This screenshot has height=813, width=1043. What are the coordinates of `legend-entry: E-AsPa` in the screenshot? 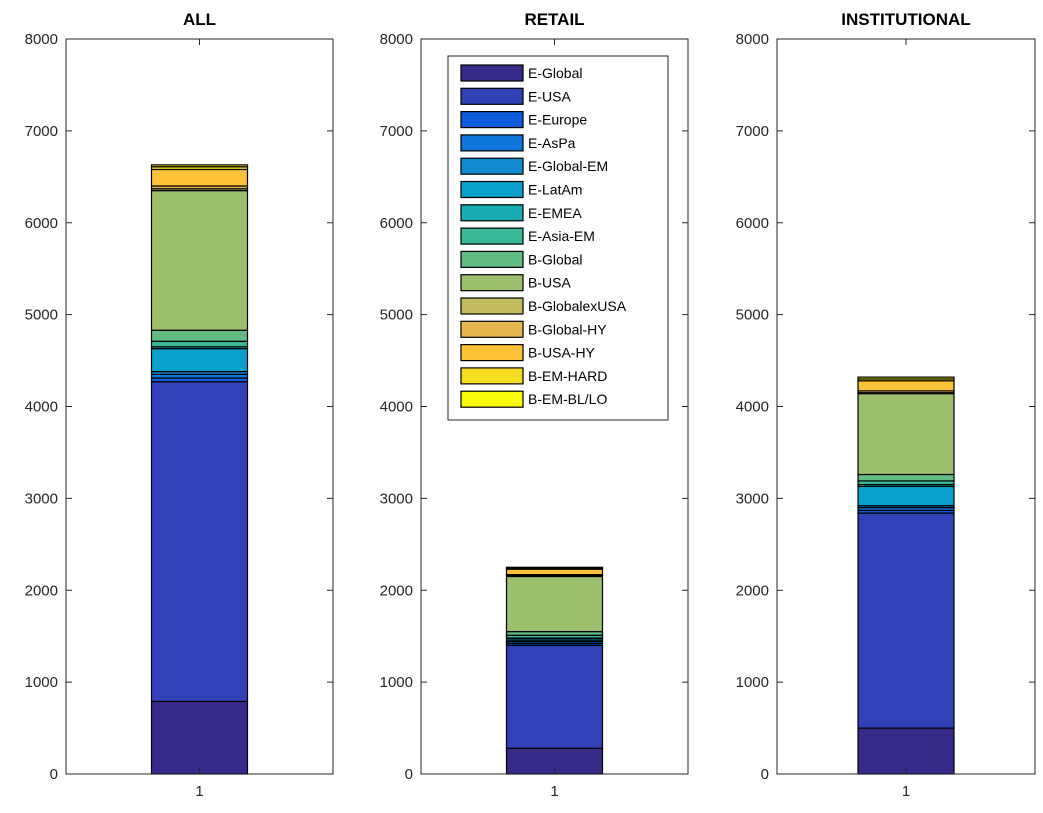 It's located at (552, 143).